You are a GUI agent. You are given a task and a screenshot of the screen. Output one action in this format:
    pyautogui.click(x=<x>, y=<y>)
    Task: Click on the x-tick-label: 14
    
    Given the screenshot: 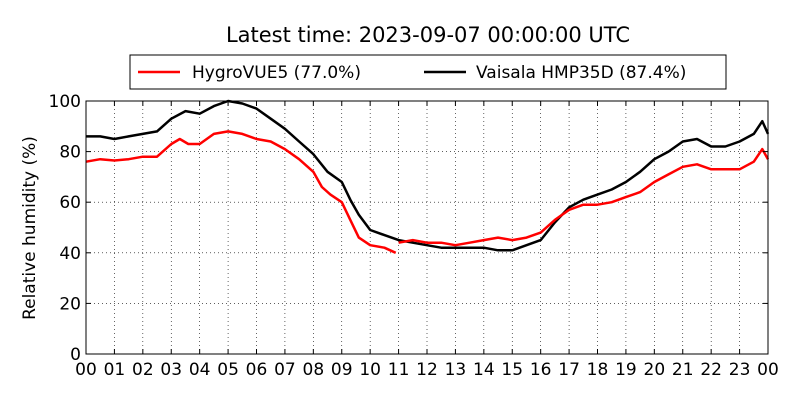 What is the action you would take?
    pyautogui.click(x=484, y=370)
    